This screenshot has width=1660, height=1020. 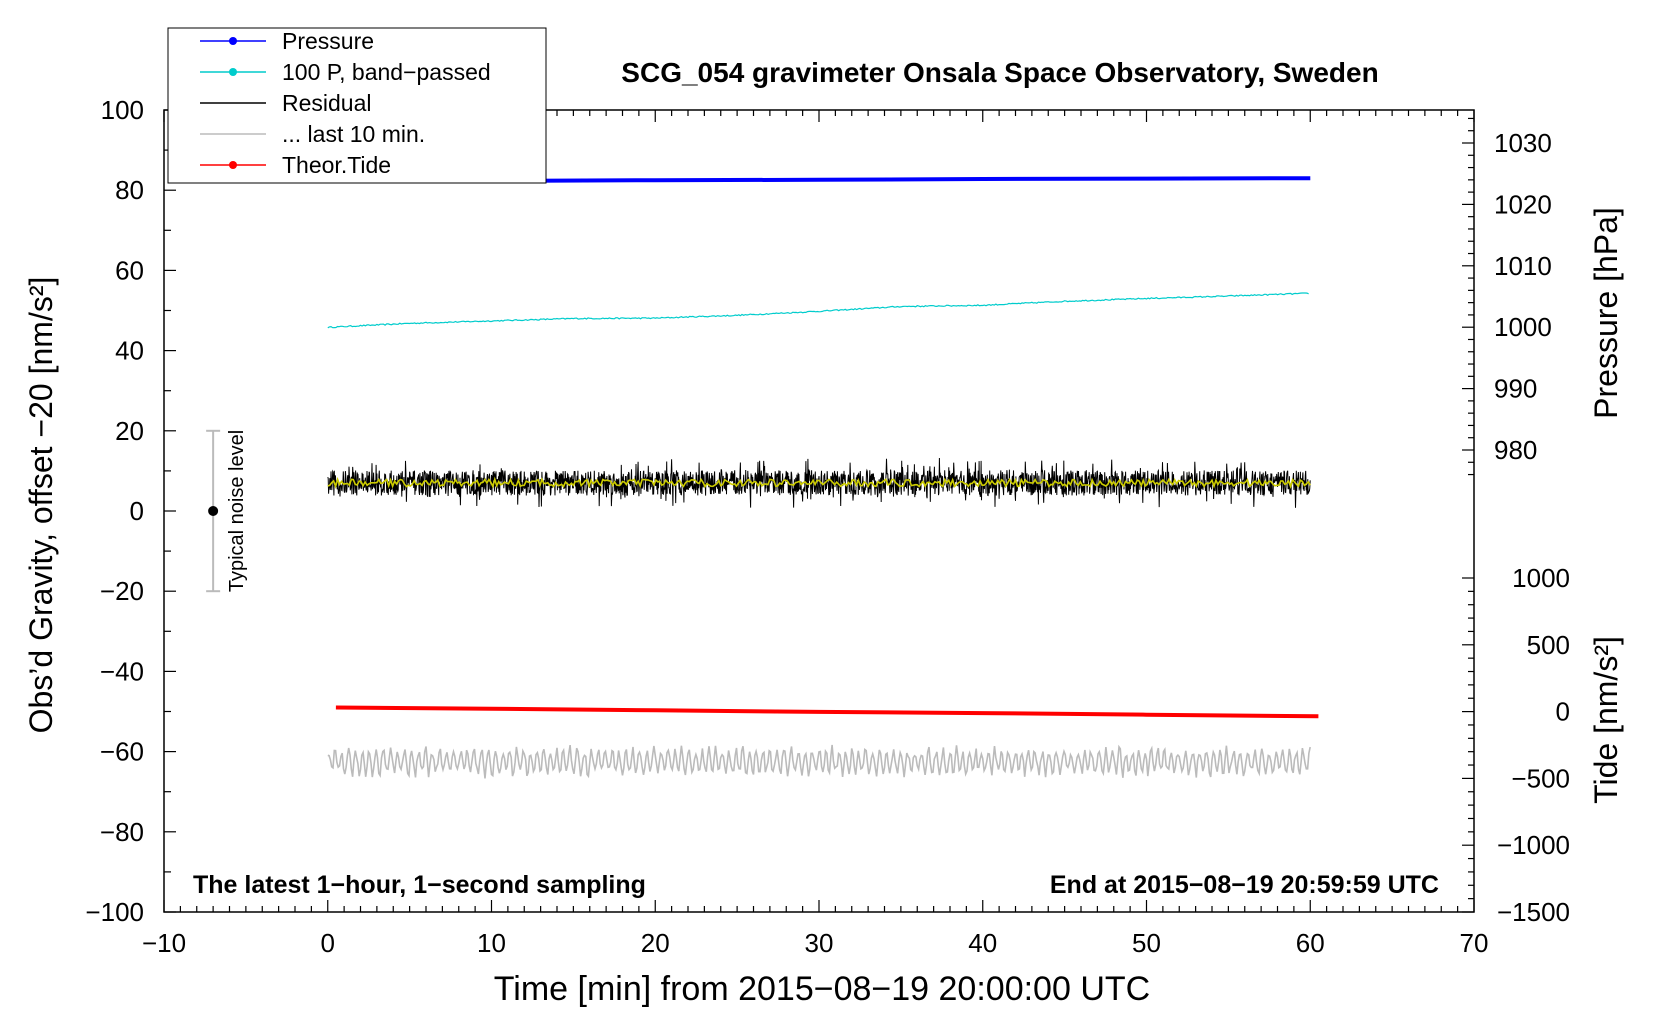 What do you see at coordinates (164, 943) in the screenshot?
I see `x-tick-label: −10` at bounding box center [164, 943].